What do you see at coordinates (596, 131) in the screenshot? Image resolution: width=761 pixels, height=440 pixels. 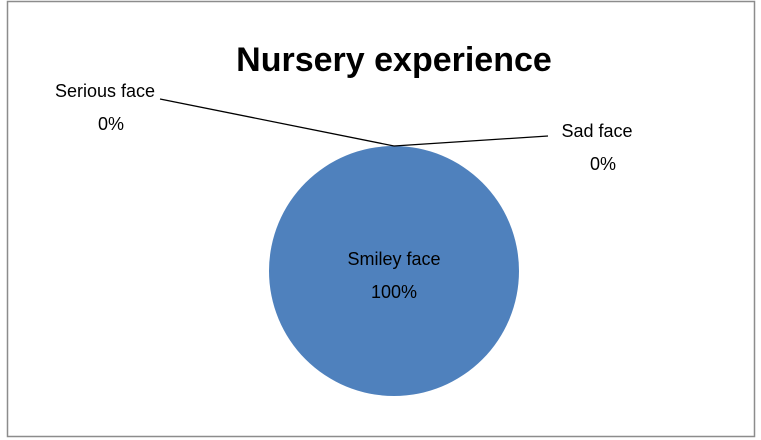 I see `slice-label: Sad face` at bounding box center [596, 131].